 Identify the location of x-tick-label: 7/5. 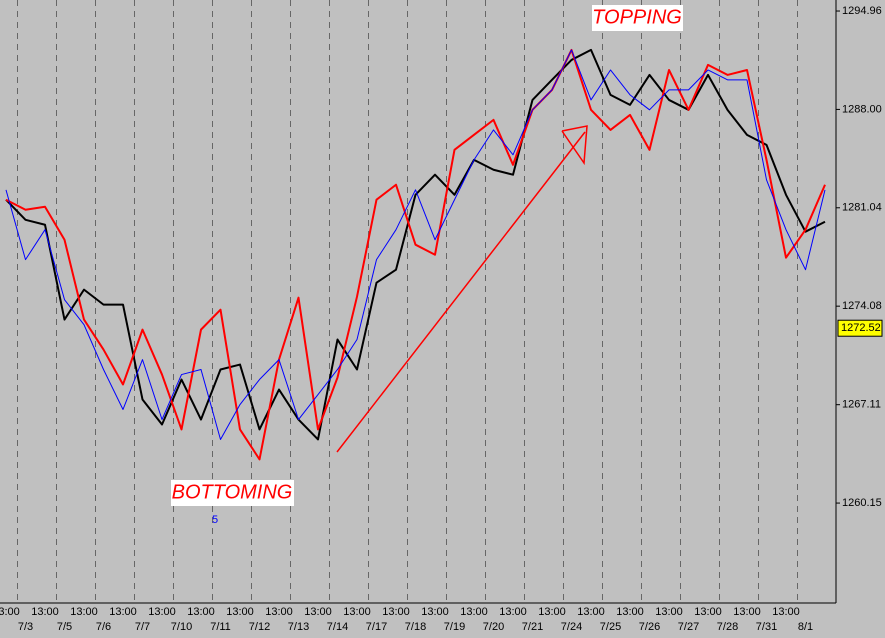
(64, 627).